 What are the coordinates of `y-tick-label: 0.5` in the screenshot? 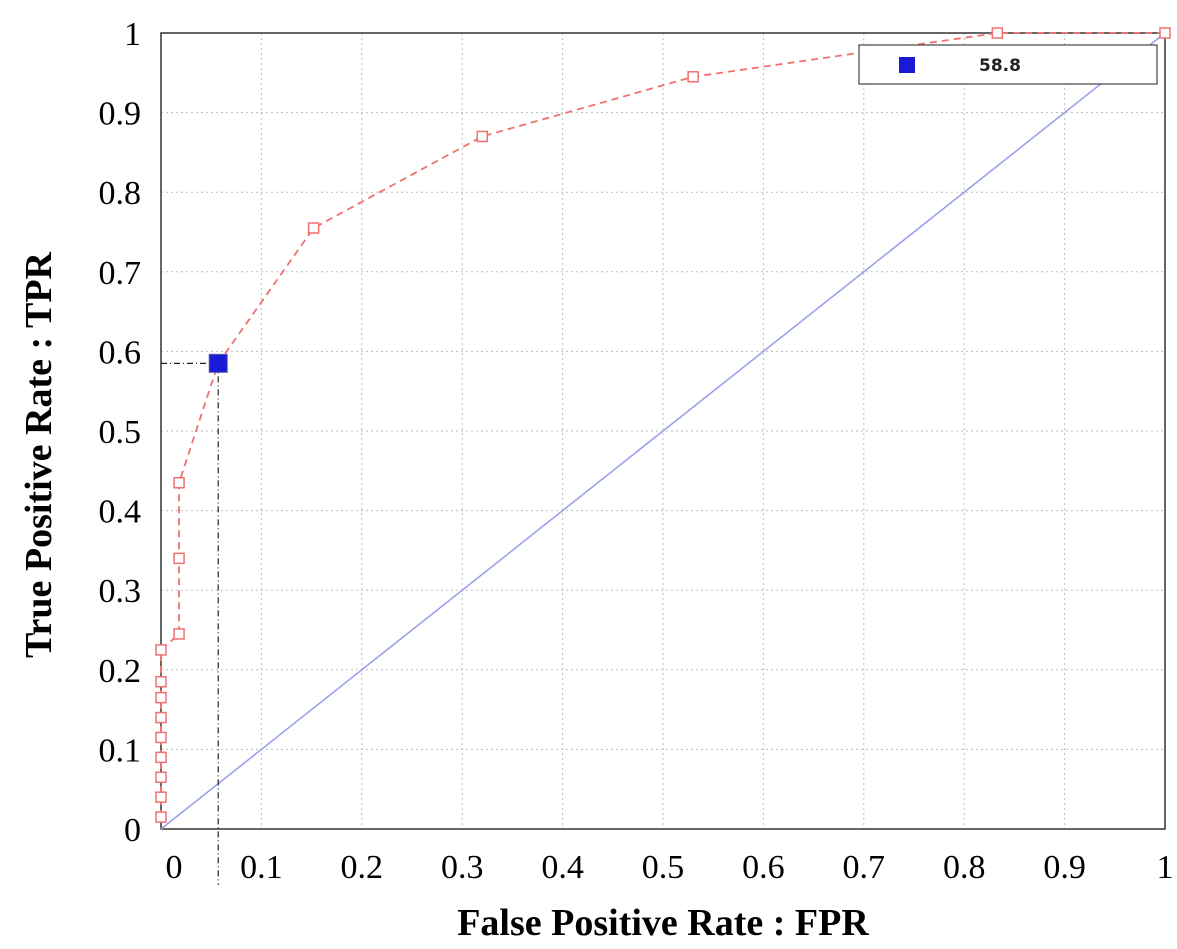 It's located at (120, 432).